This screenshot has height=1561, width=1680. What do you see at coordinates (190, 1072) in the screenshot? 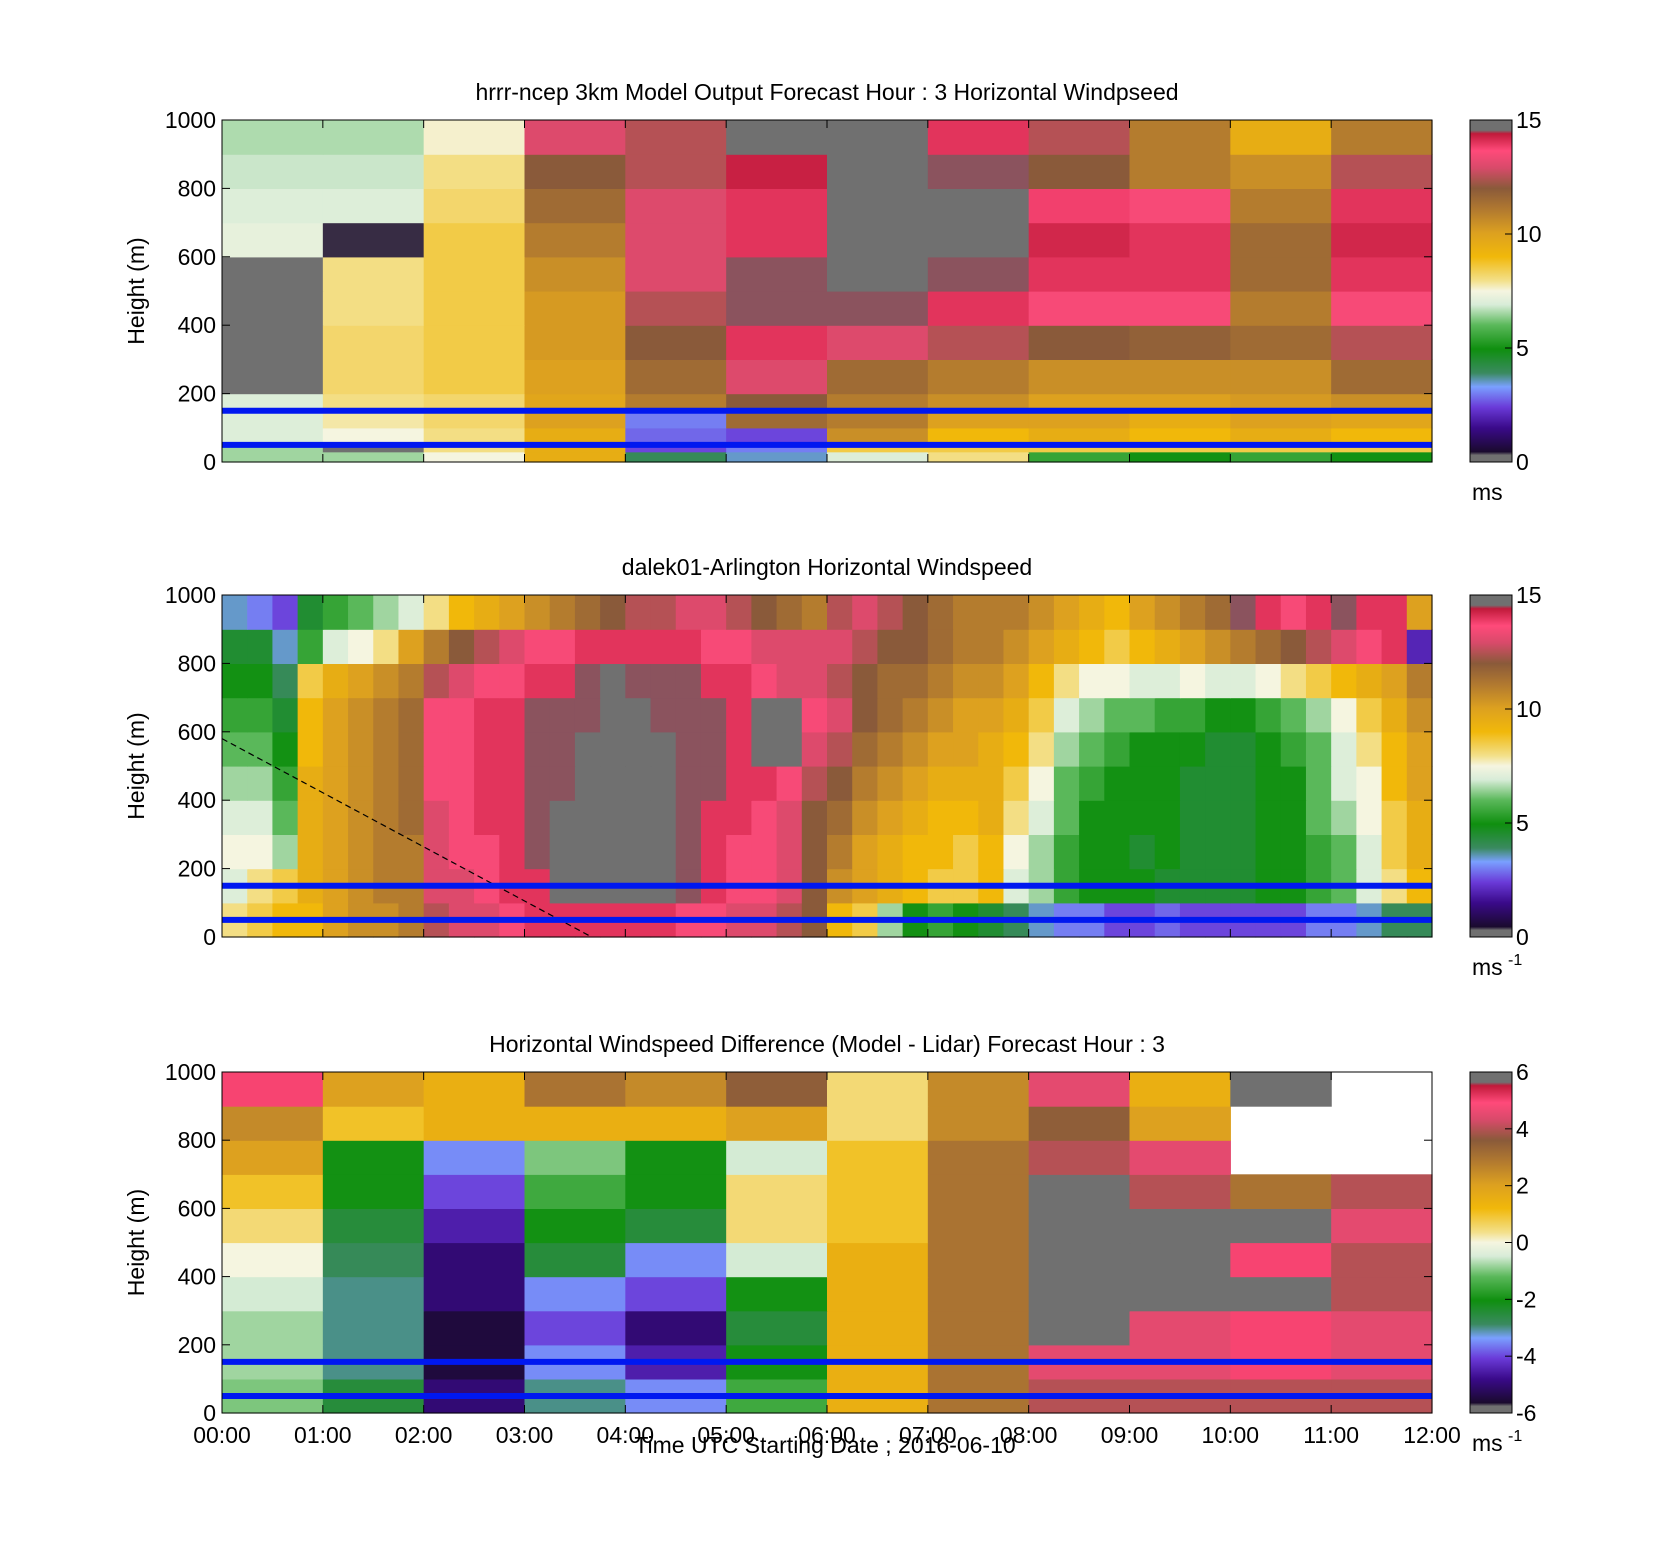
I see `y-tick-label: 1000` at bounding box center [190, 1072].